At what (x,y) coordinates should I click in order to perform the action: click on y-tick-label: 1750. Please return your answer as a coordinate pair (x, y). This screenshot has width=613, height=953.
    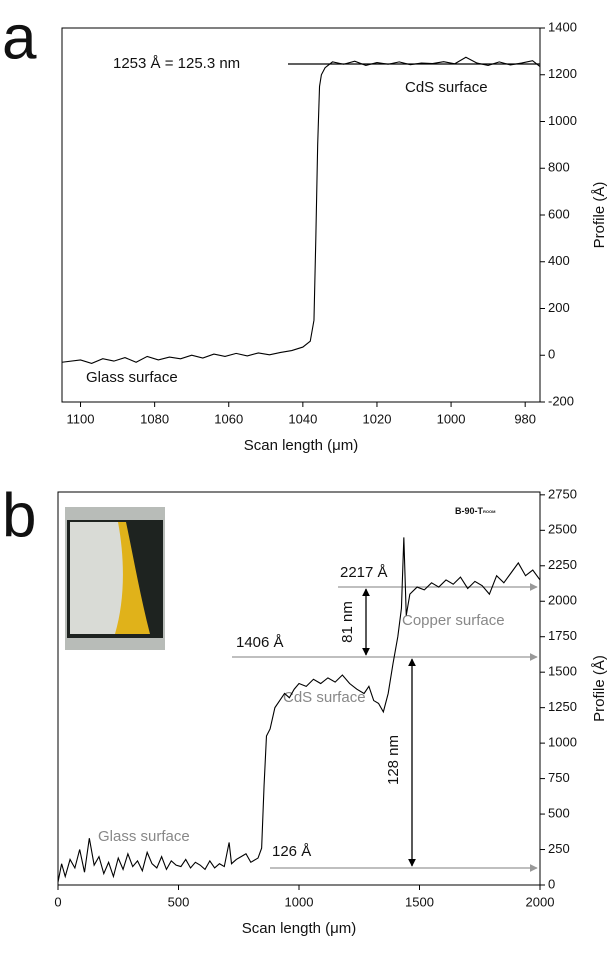
    Looking at the image, I should click on (562, 635).